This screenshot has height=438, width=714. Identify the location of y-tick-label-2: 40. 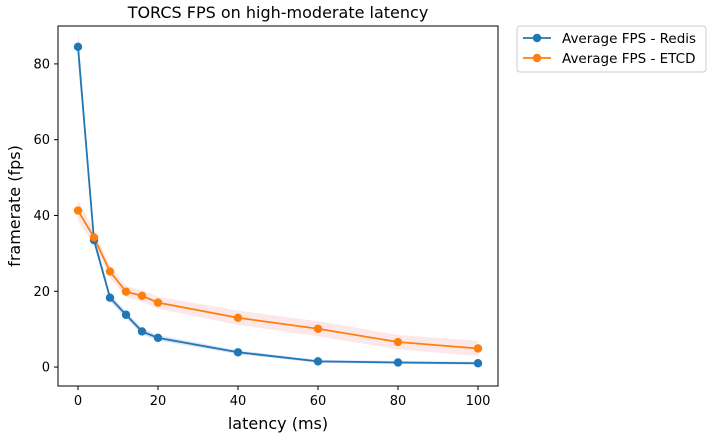
(41, 216).